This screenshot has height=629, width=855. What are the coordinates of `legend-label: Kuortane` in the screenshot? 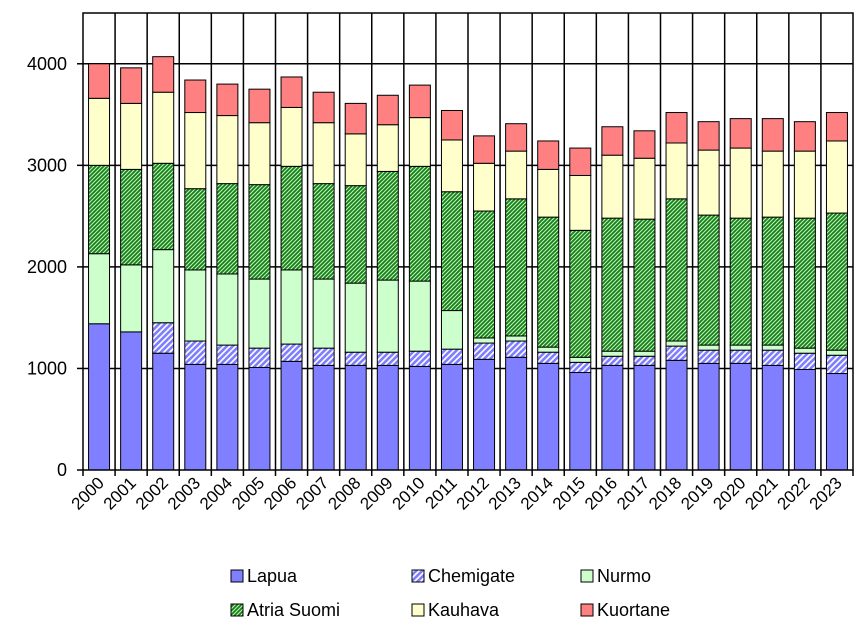 It's located at (633, 610).